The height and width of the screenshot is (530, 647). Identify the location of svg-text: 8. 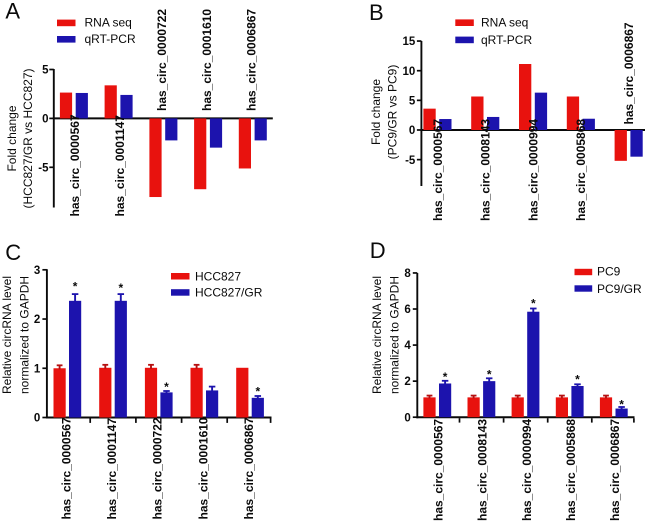
(407, 274).